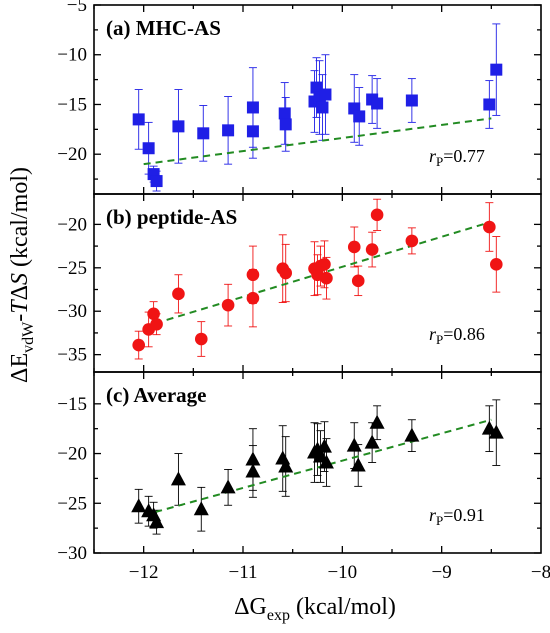 This screenshot has height=633, width=550. I want to click on panel-title: (b) peptide-AS, so click(171, 217).